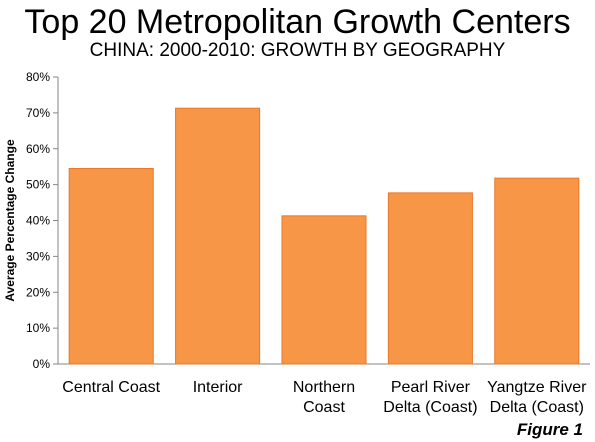 The width and height of the screenshot is (595, 442). What do you see at coordinates (38, 221) in the screenshot?
I see `y-tick-label: 40%` at bounding box center [38, 221].